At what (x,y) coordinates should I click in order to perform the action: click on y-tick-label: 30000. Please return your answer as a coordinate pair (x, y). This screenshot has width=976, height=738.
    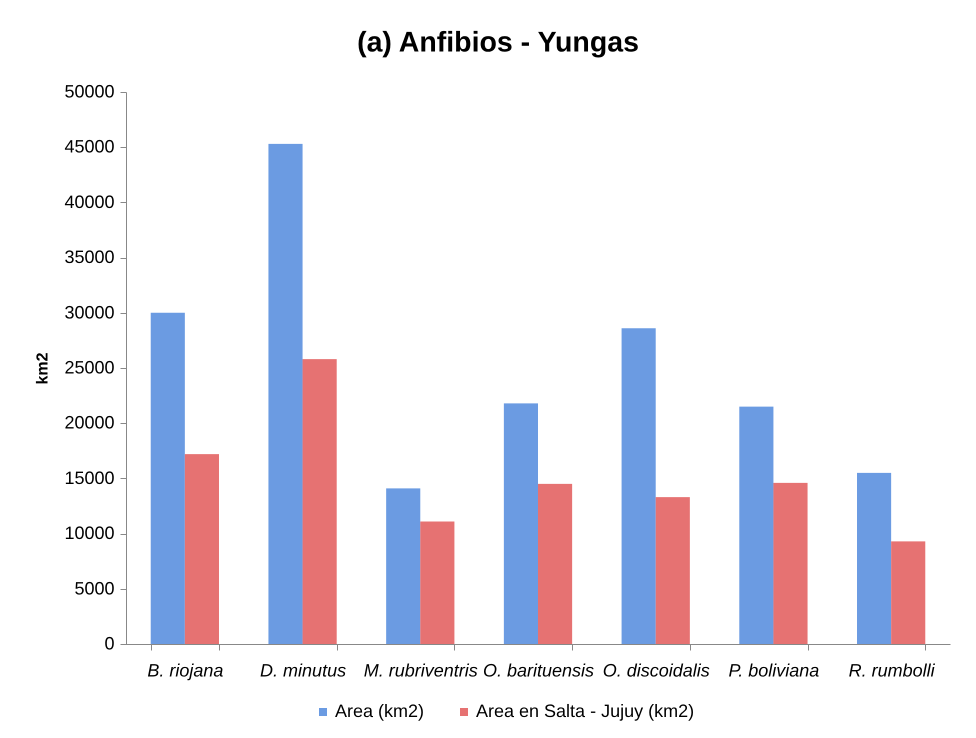
    Looking at the image, I should click on (89, 312).